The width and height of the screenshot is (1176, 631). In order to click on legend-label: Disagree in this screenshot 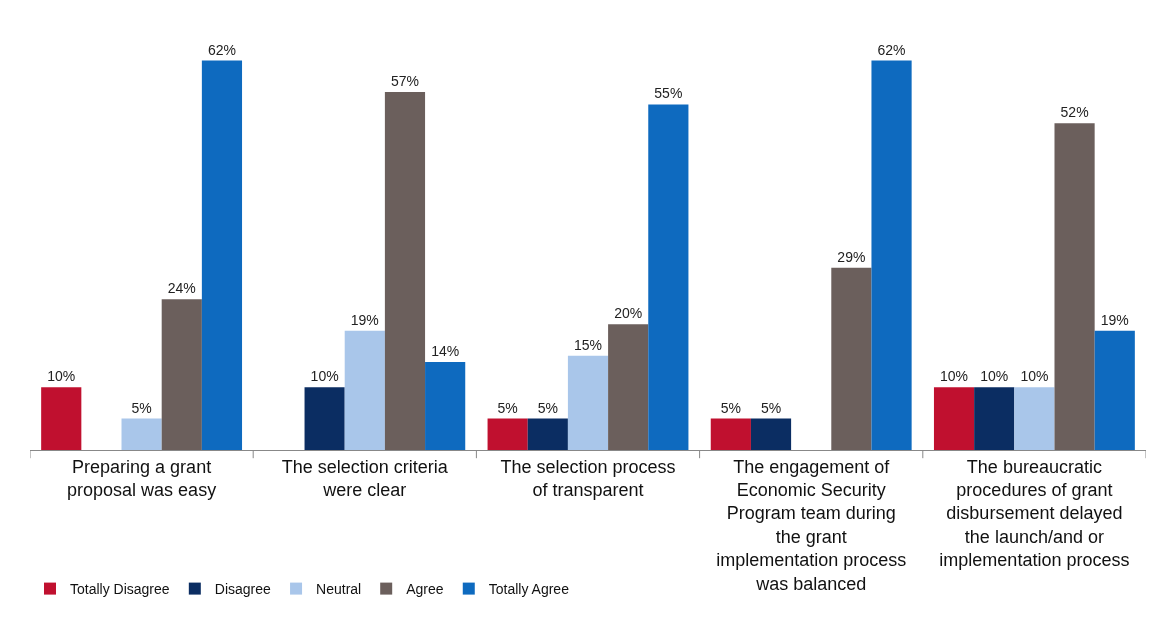, I will do `click(243, 589)`.